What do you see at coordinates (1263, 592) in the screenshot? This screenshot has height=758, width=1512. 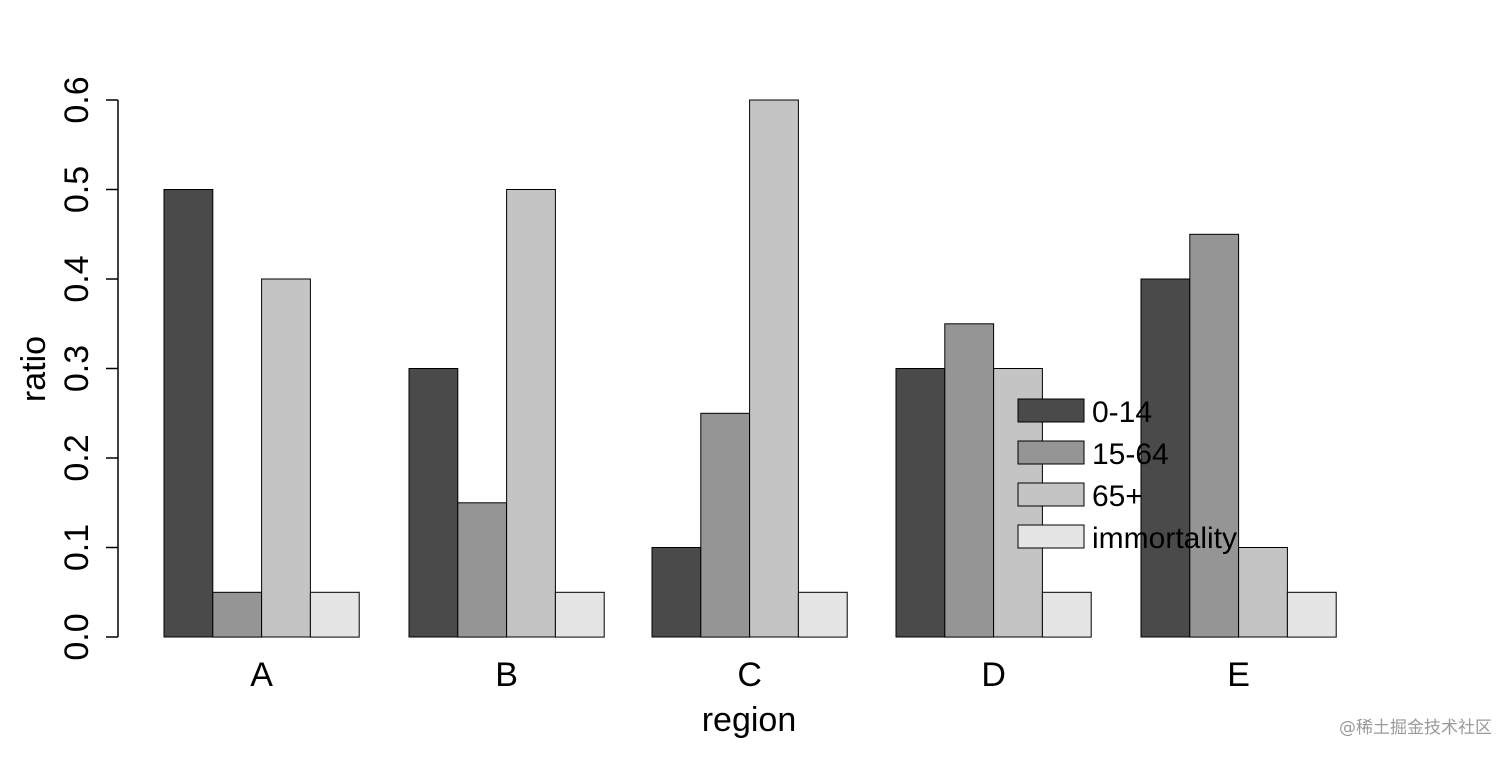 I see `bar-E-65+` at bounding box center [1263, 592].